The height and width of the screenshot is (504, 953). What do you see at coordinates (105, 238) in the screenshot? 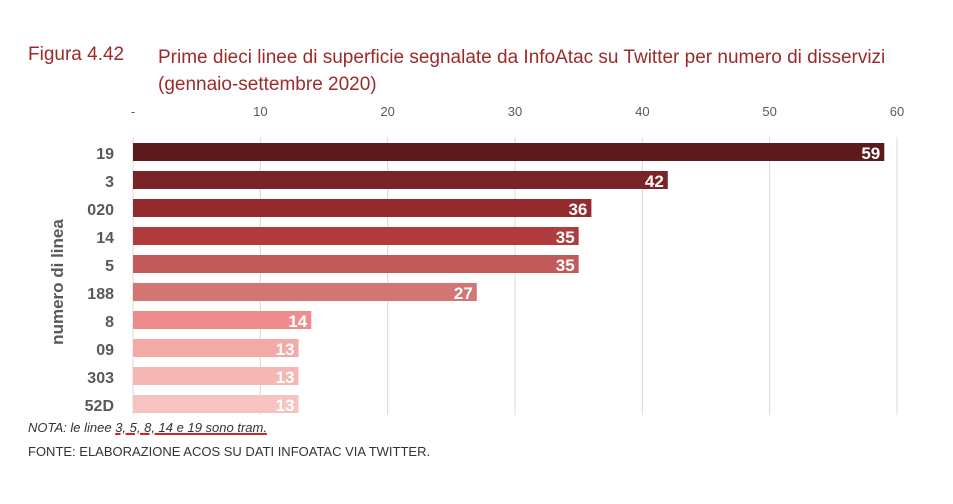
I see `category-label: 14` at bounding box center [105, 238].